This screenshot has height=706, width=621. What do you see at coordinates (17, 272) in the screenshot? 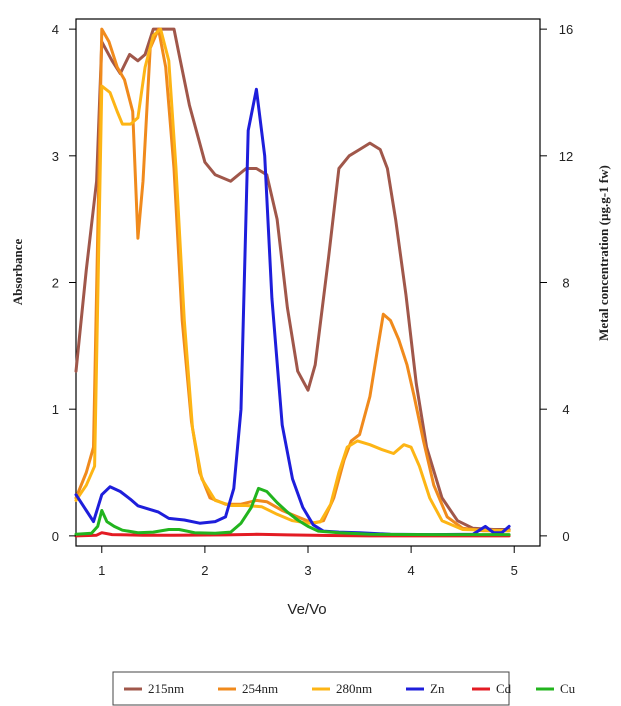
I see `y-axis-left-title: Absorbance` at bounding box center [17, 272].